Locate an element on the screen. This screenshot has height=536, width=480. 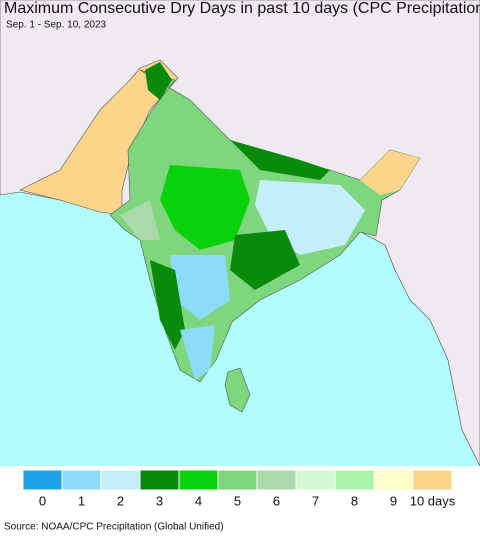
legend-label: 10 days is located at coordinates (433, 500).